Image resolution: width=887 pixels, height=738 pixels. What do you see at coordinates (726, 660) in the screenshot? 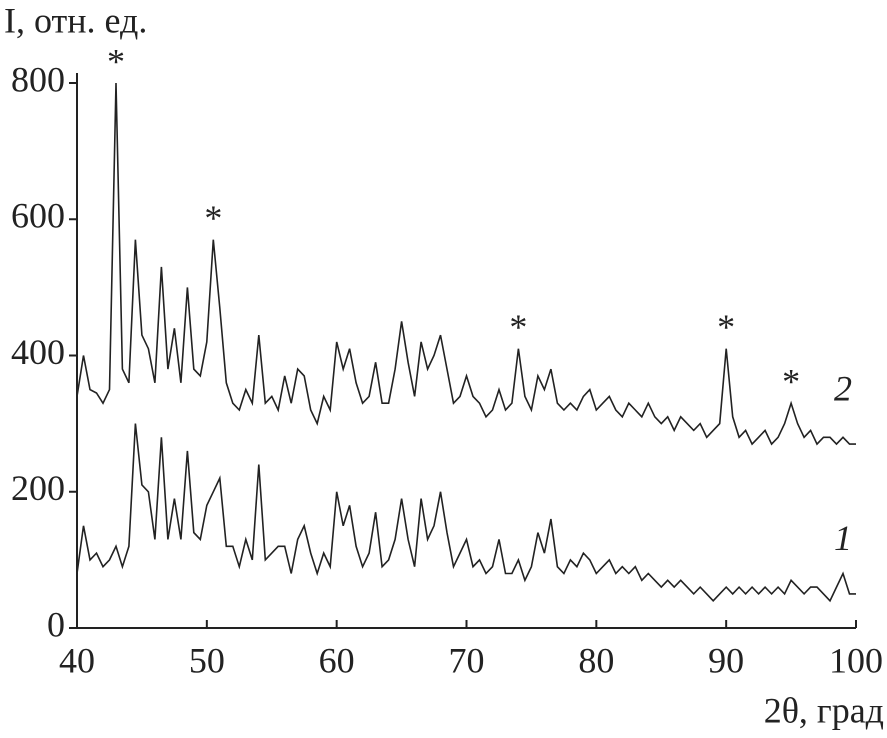
I see `x-tick-label: 90` at bounding box center [726, 660].